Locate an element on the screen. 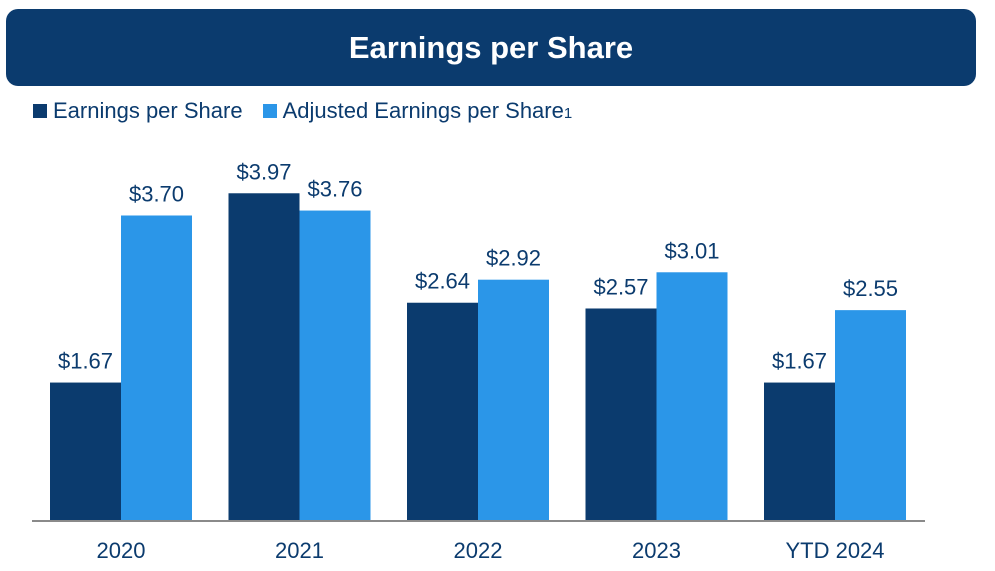 The width and height of the screenshot is (995, 571). x-tick-label: 2021 is located at coordinates (299, 550).